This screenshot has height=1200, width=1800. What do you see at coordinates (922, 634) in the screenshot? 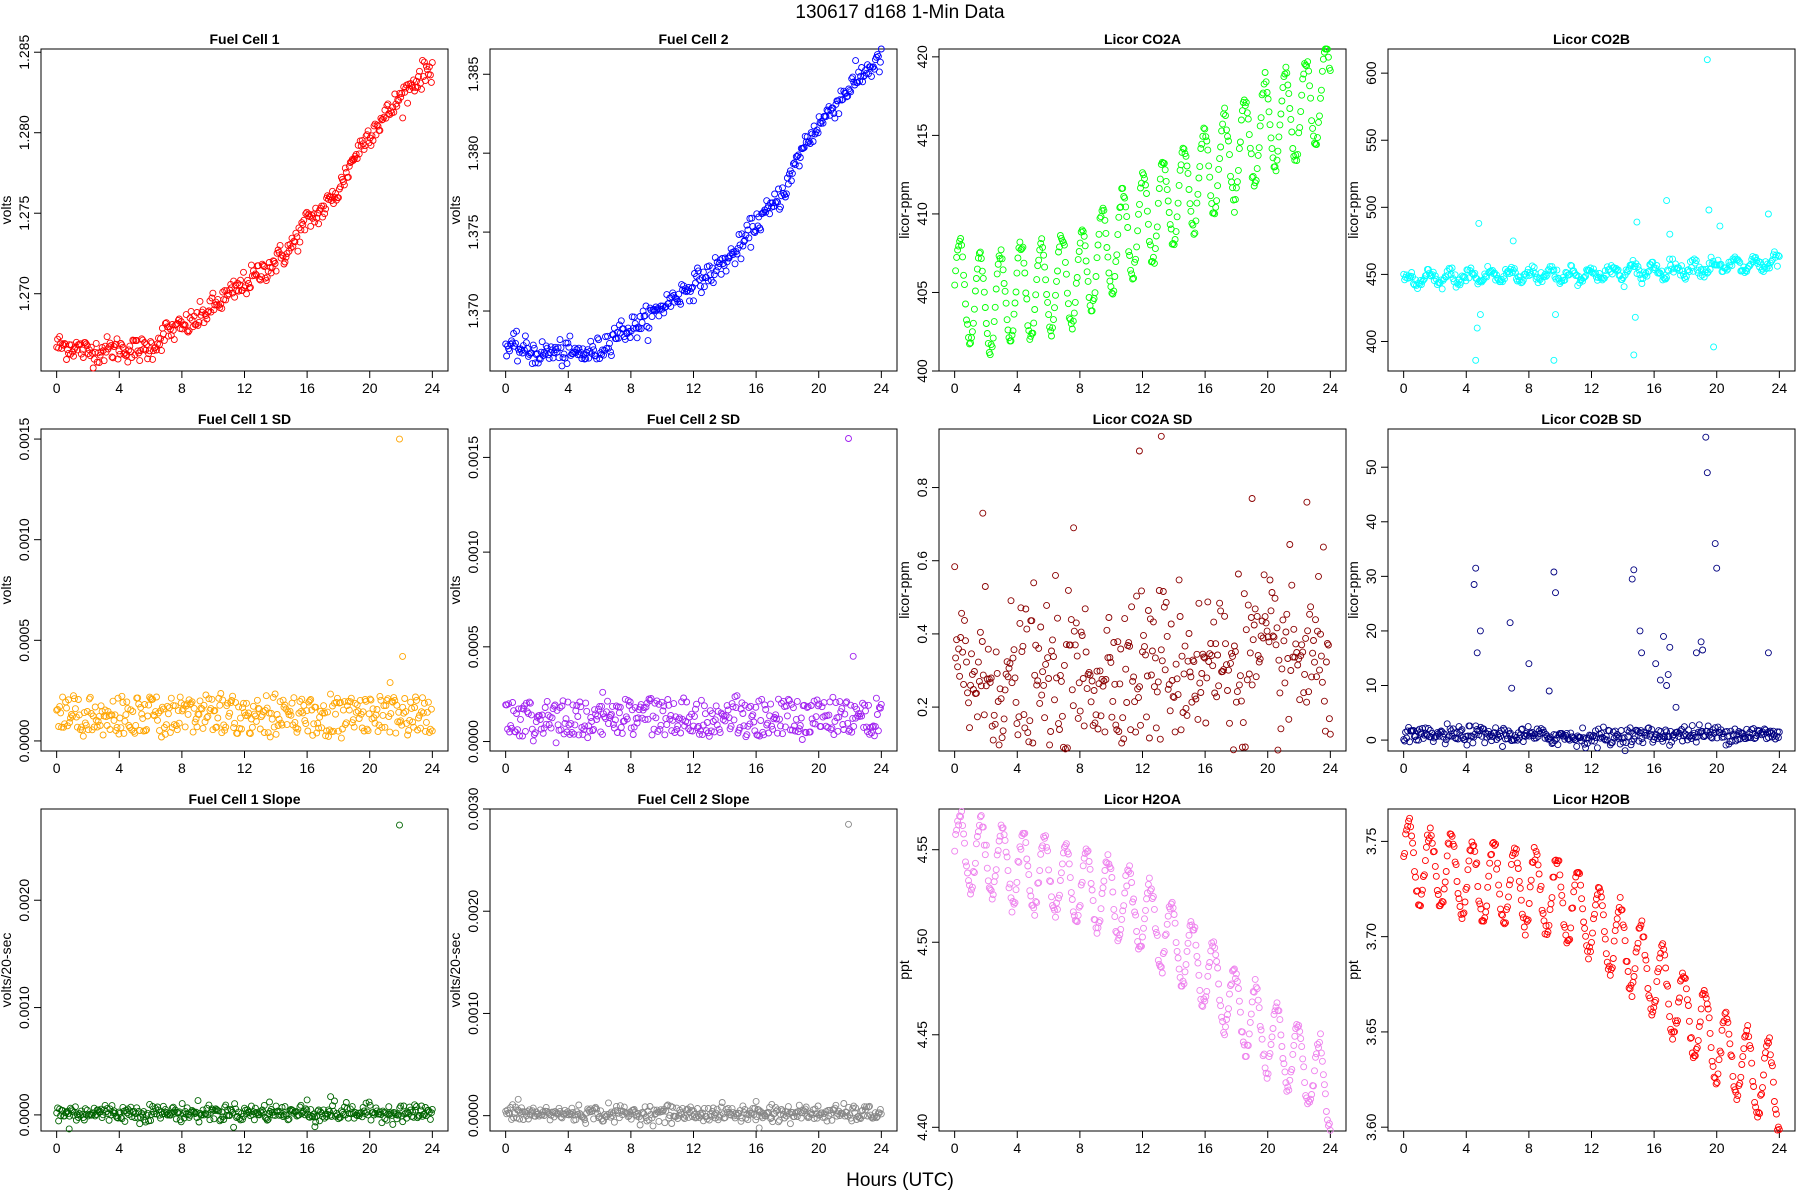
I see `licor-co2a-sd-y-tick-label: 0.4` at bounding box center [922, 634].